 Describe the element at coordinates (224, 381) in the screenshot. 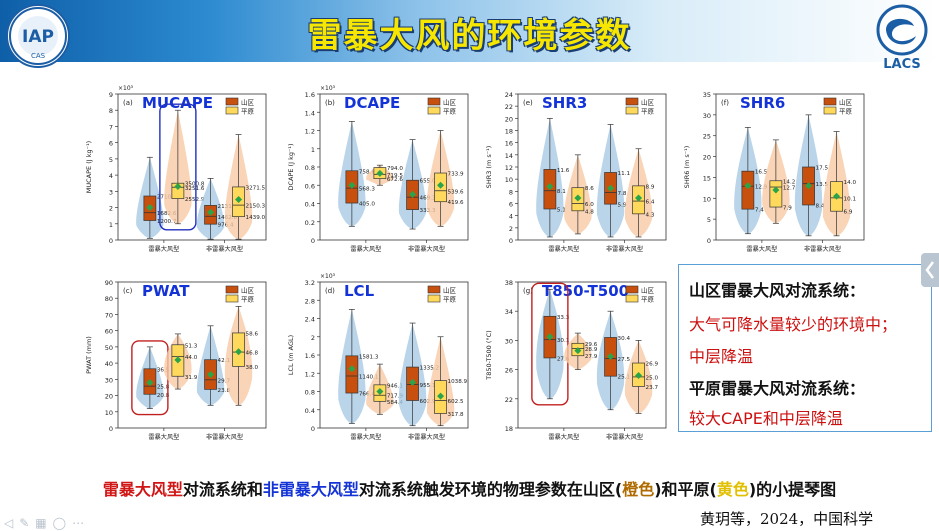

I see `data-label: 29.7` at that location.